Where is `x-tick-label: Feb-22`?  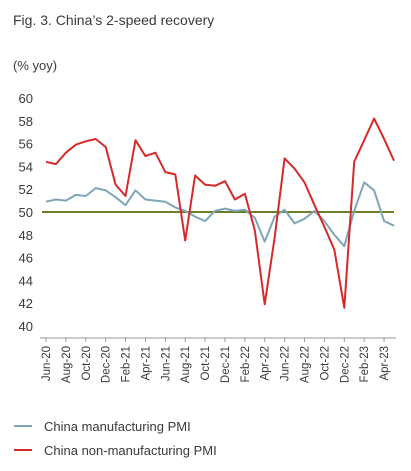 x-tick-label: Feb-22 is located at coordinates (246, 364).